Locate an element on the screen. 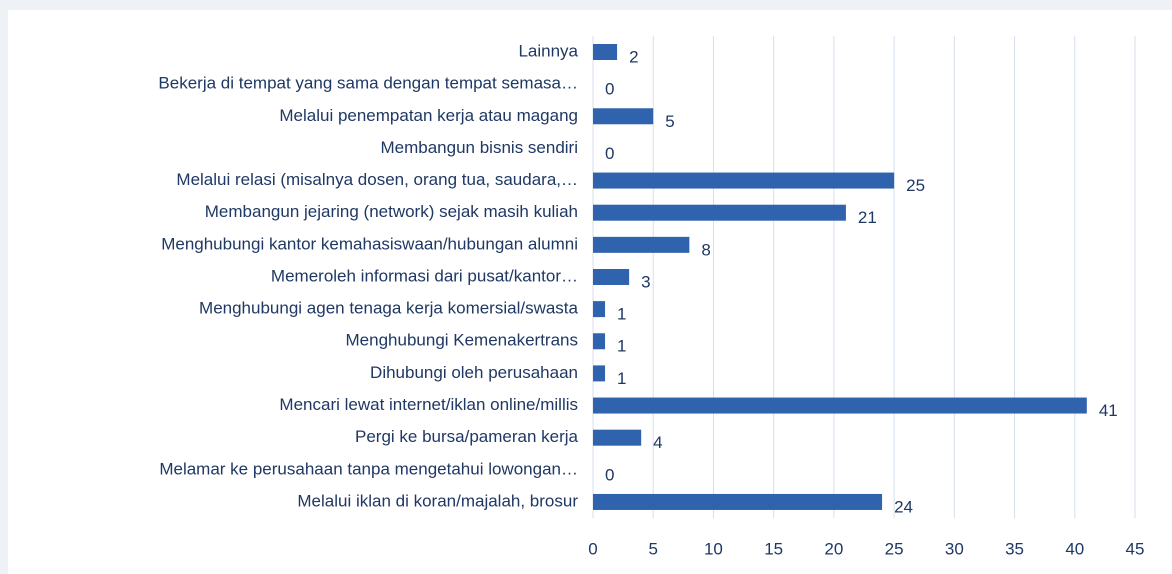 The height and width of the screenshot is (574, 1172). data-label: 4 is located at coordinates (657, 442).